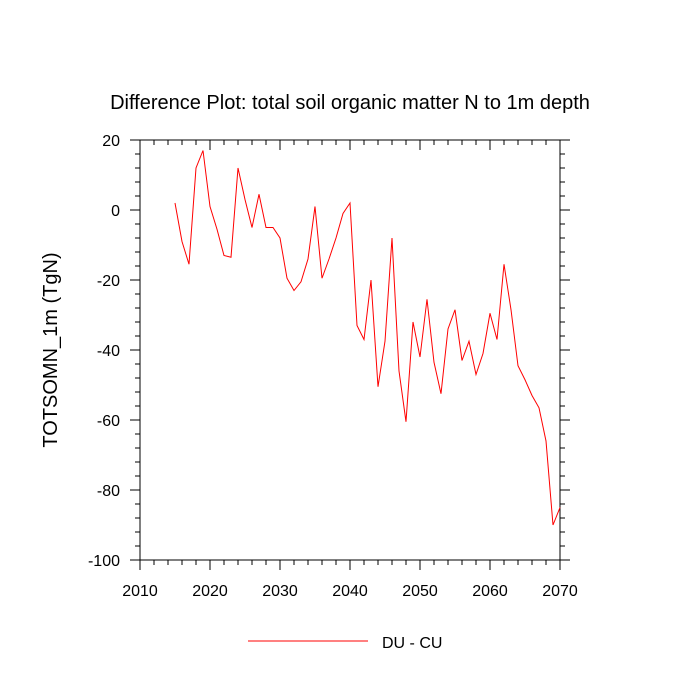 The width and height of the screenshot is (700, 700). What do you see at coordinates (345, 643) in the screenshot?
I see `legend: DU - CU` at bounding box center [345, 643].